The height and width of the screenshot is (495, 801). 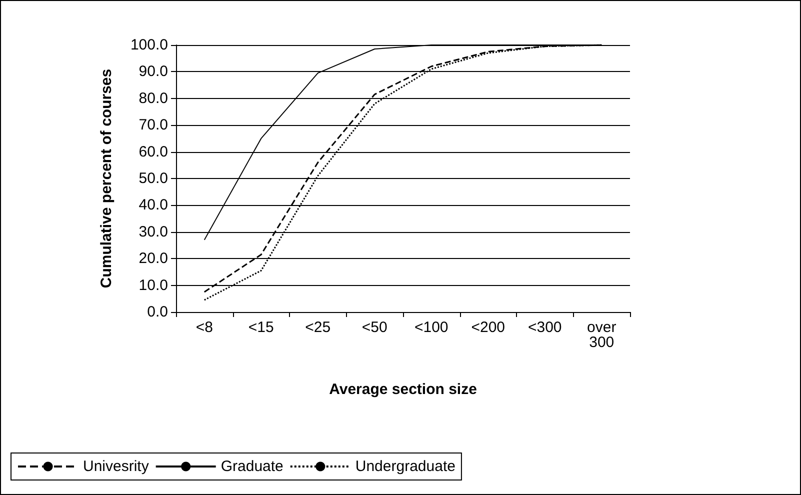 I want to click on y-tick-label: 30.0, so click(x=153, y=231).